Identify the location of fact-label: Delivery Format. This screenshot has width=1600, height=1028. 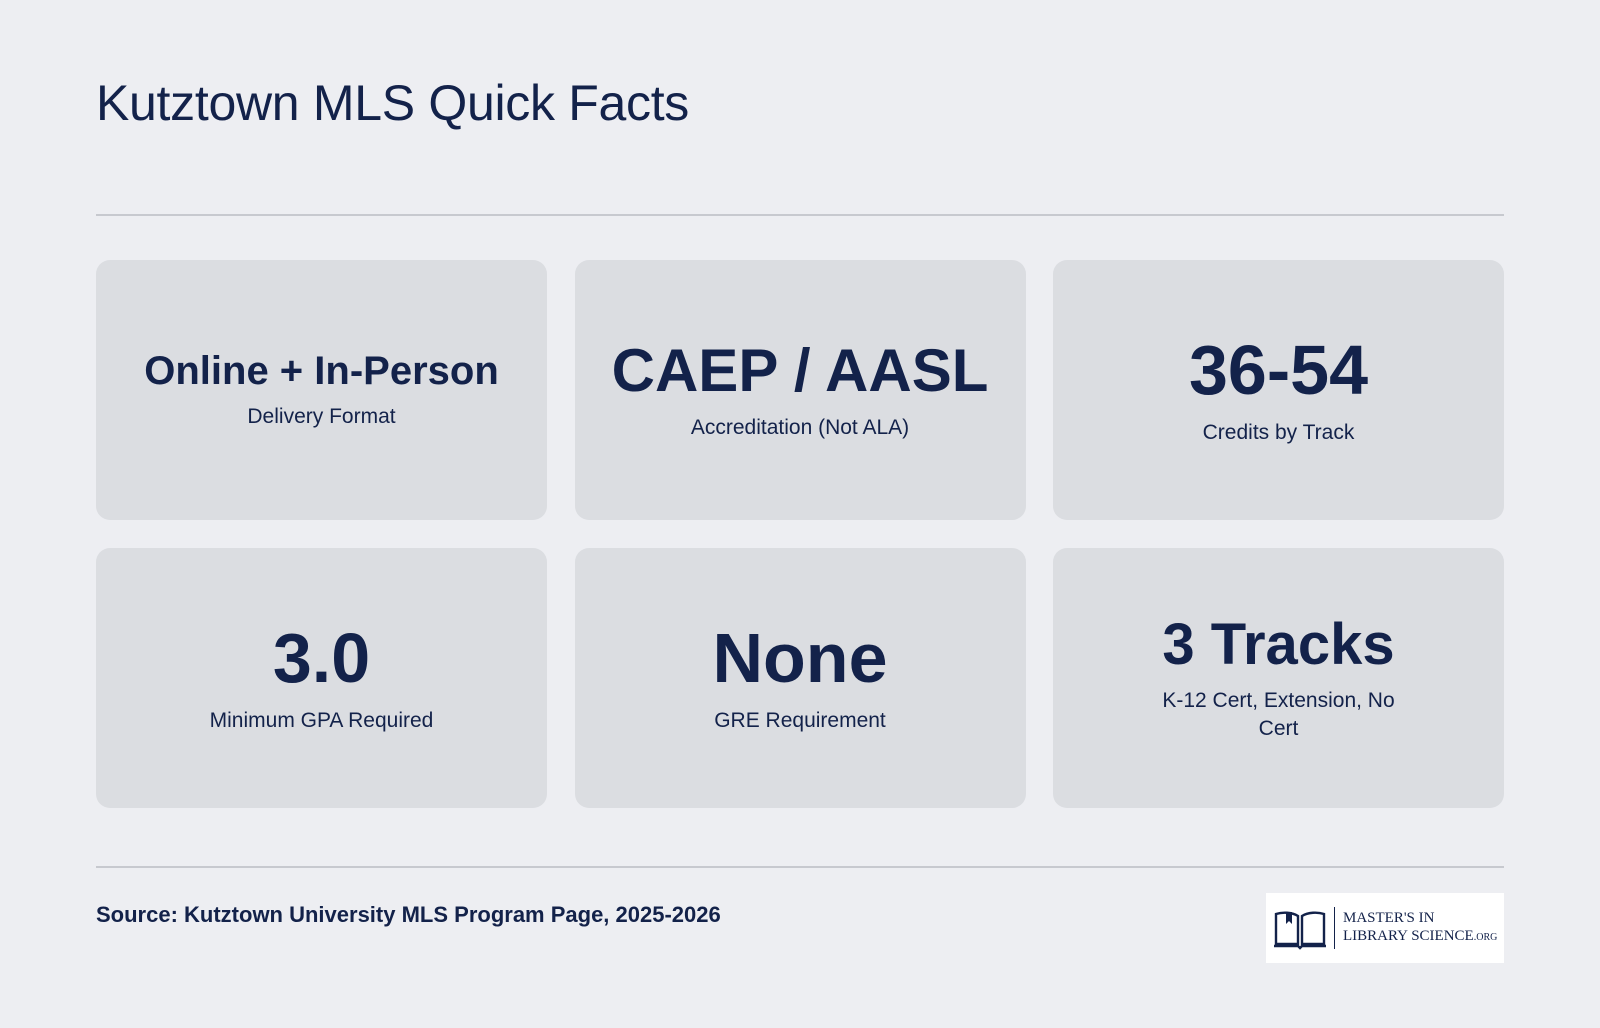
(321, 416).